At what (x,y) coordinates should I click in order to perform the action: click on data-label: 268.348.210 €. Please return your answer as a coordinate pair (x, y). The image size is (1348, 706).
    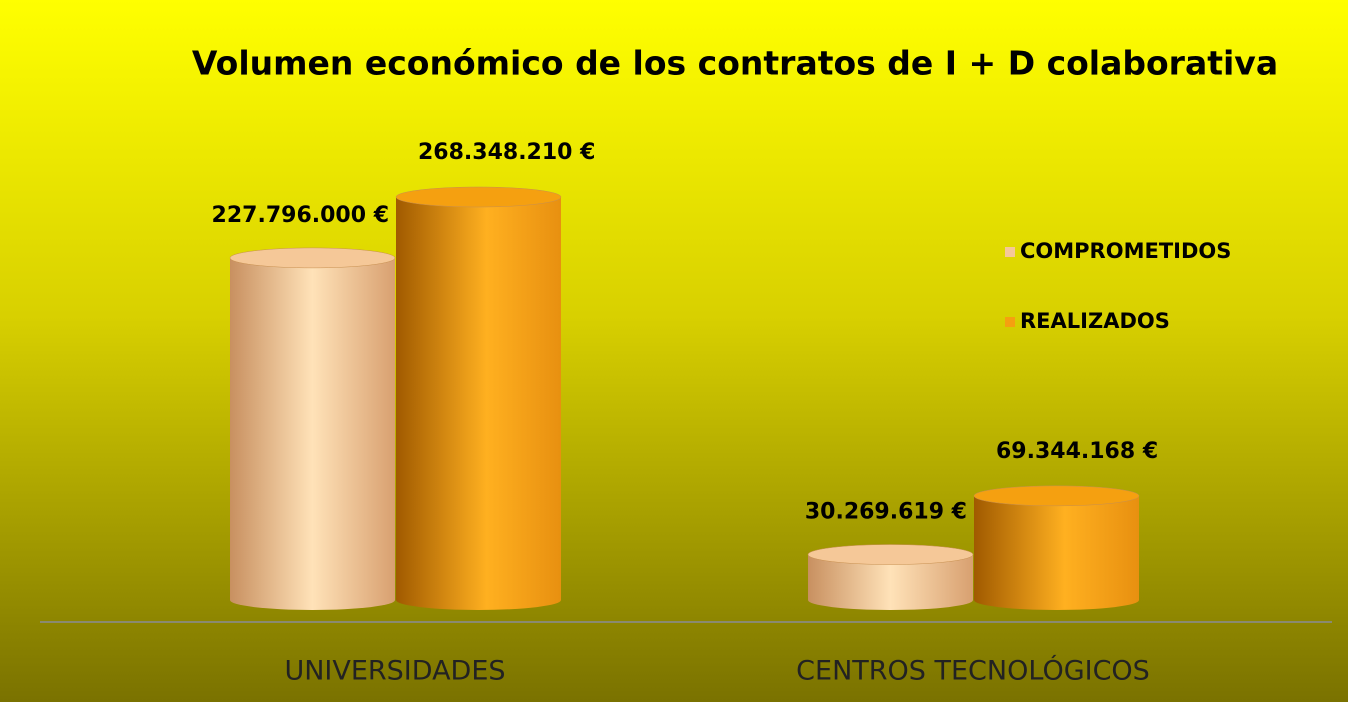
    Looking at the image, I should click on (506, 152).